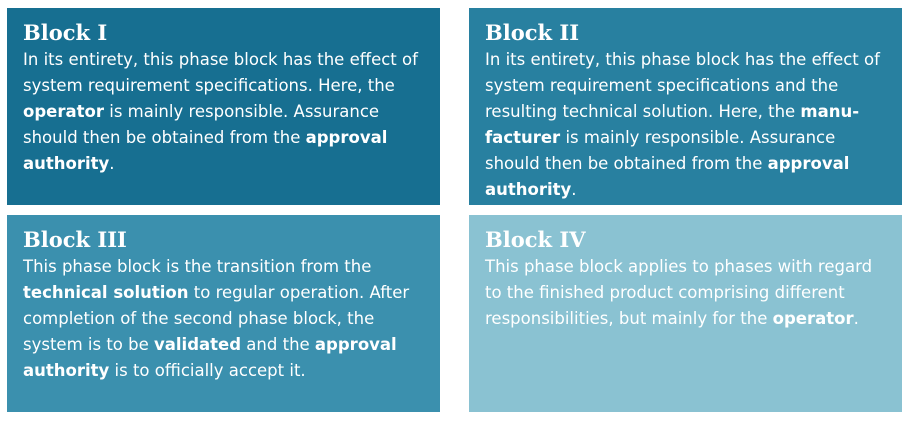 This screenshot has height=422, width=917. I want to click on emphasized-term: technical solution, so click(106, 292).